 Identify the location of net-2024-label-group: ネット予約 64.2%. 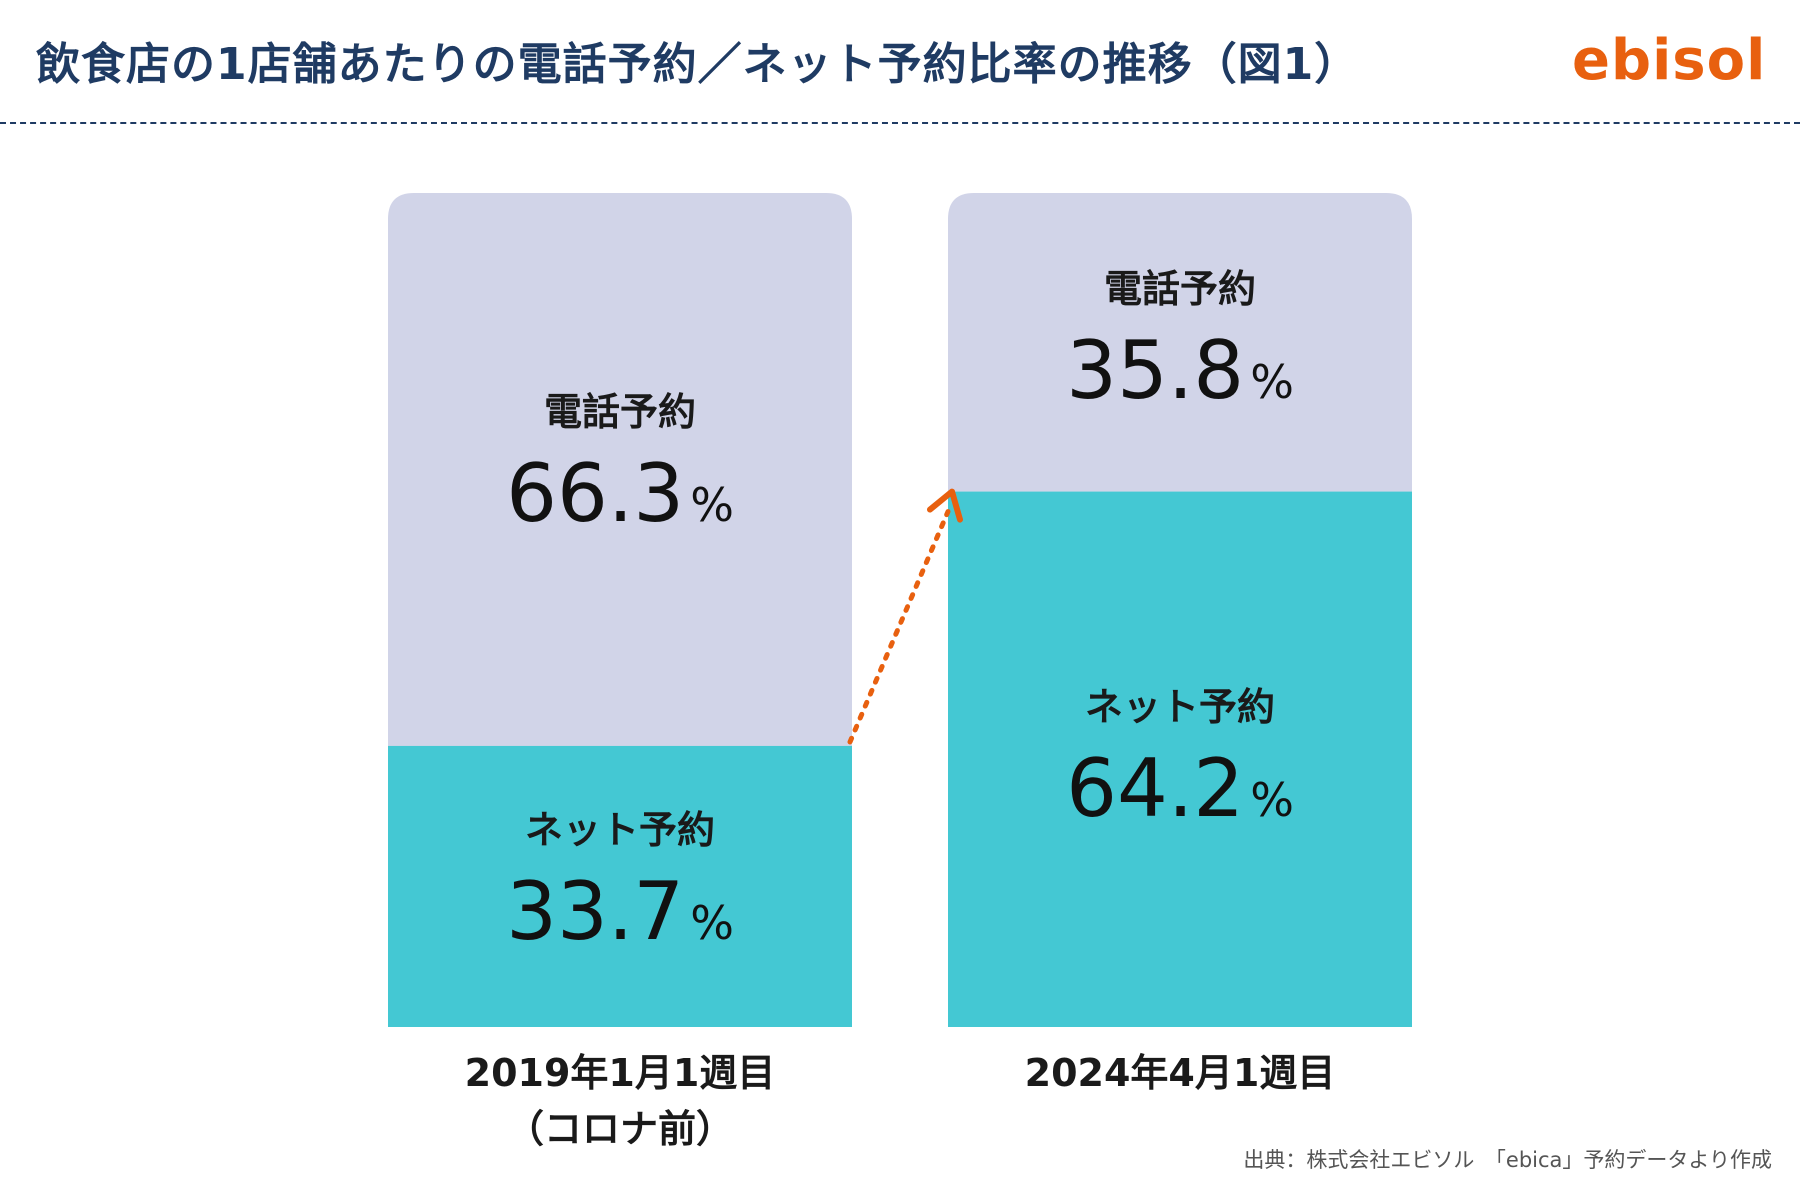
(1180, 760).